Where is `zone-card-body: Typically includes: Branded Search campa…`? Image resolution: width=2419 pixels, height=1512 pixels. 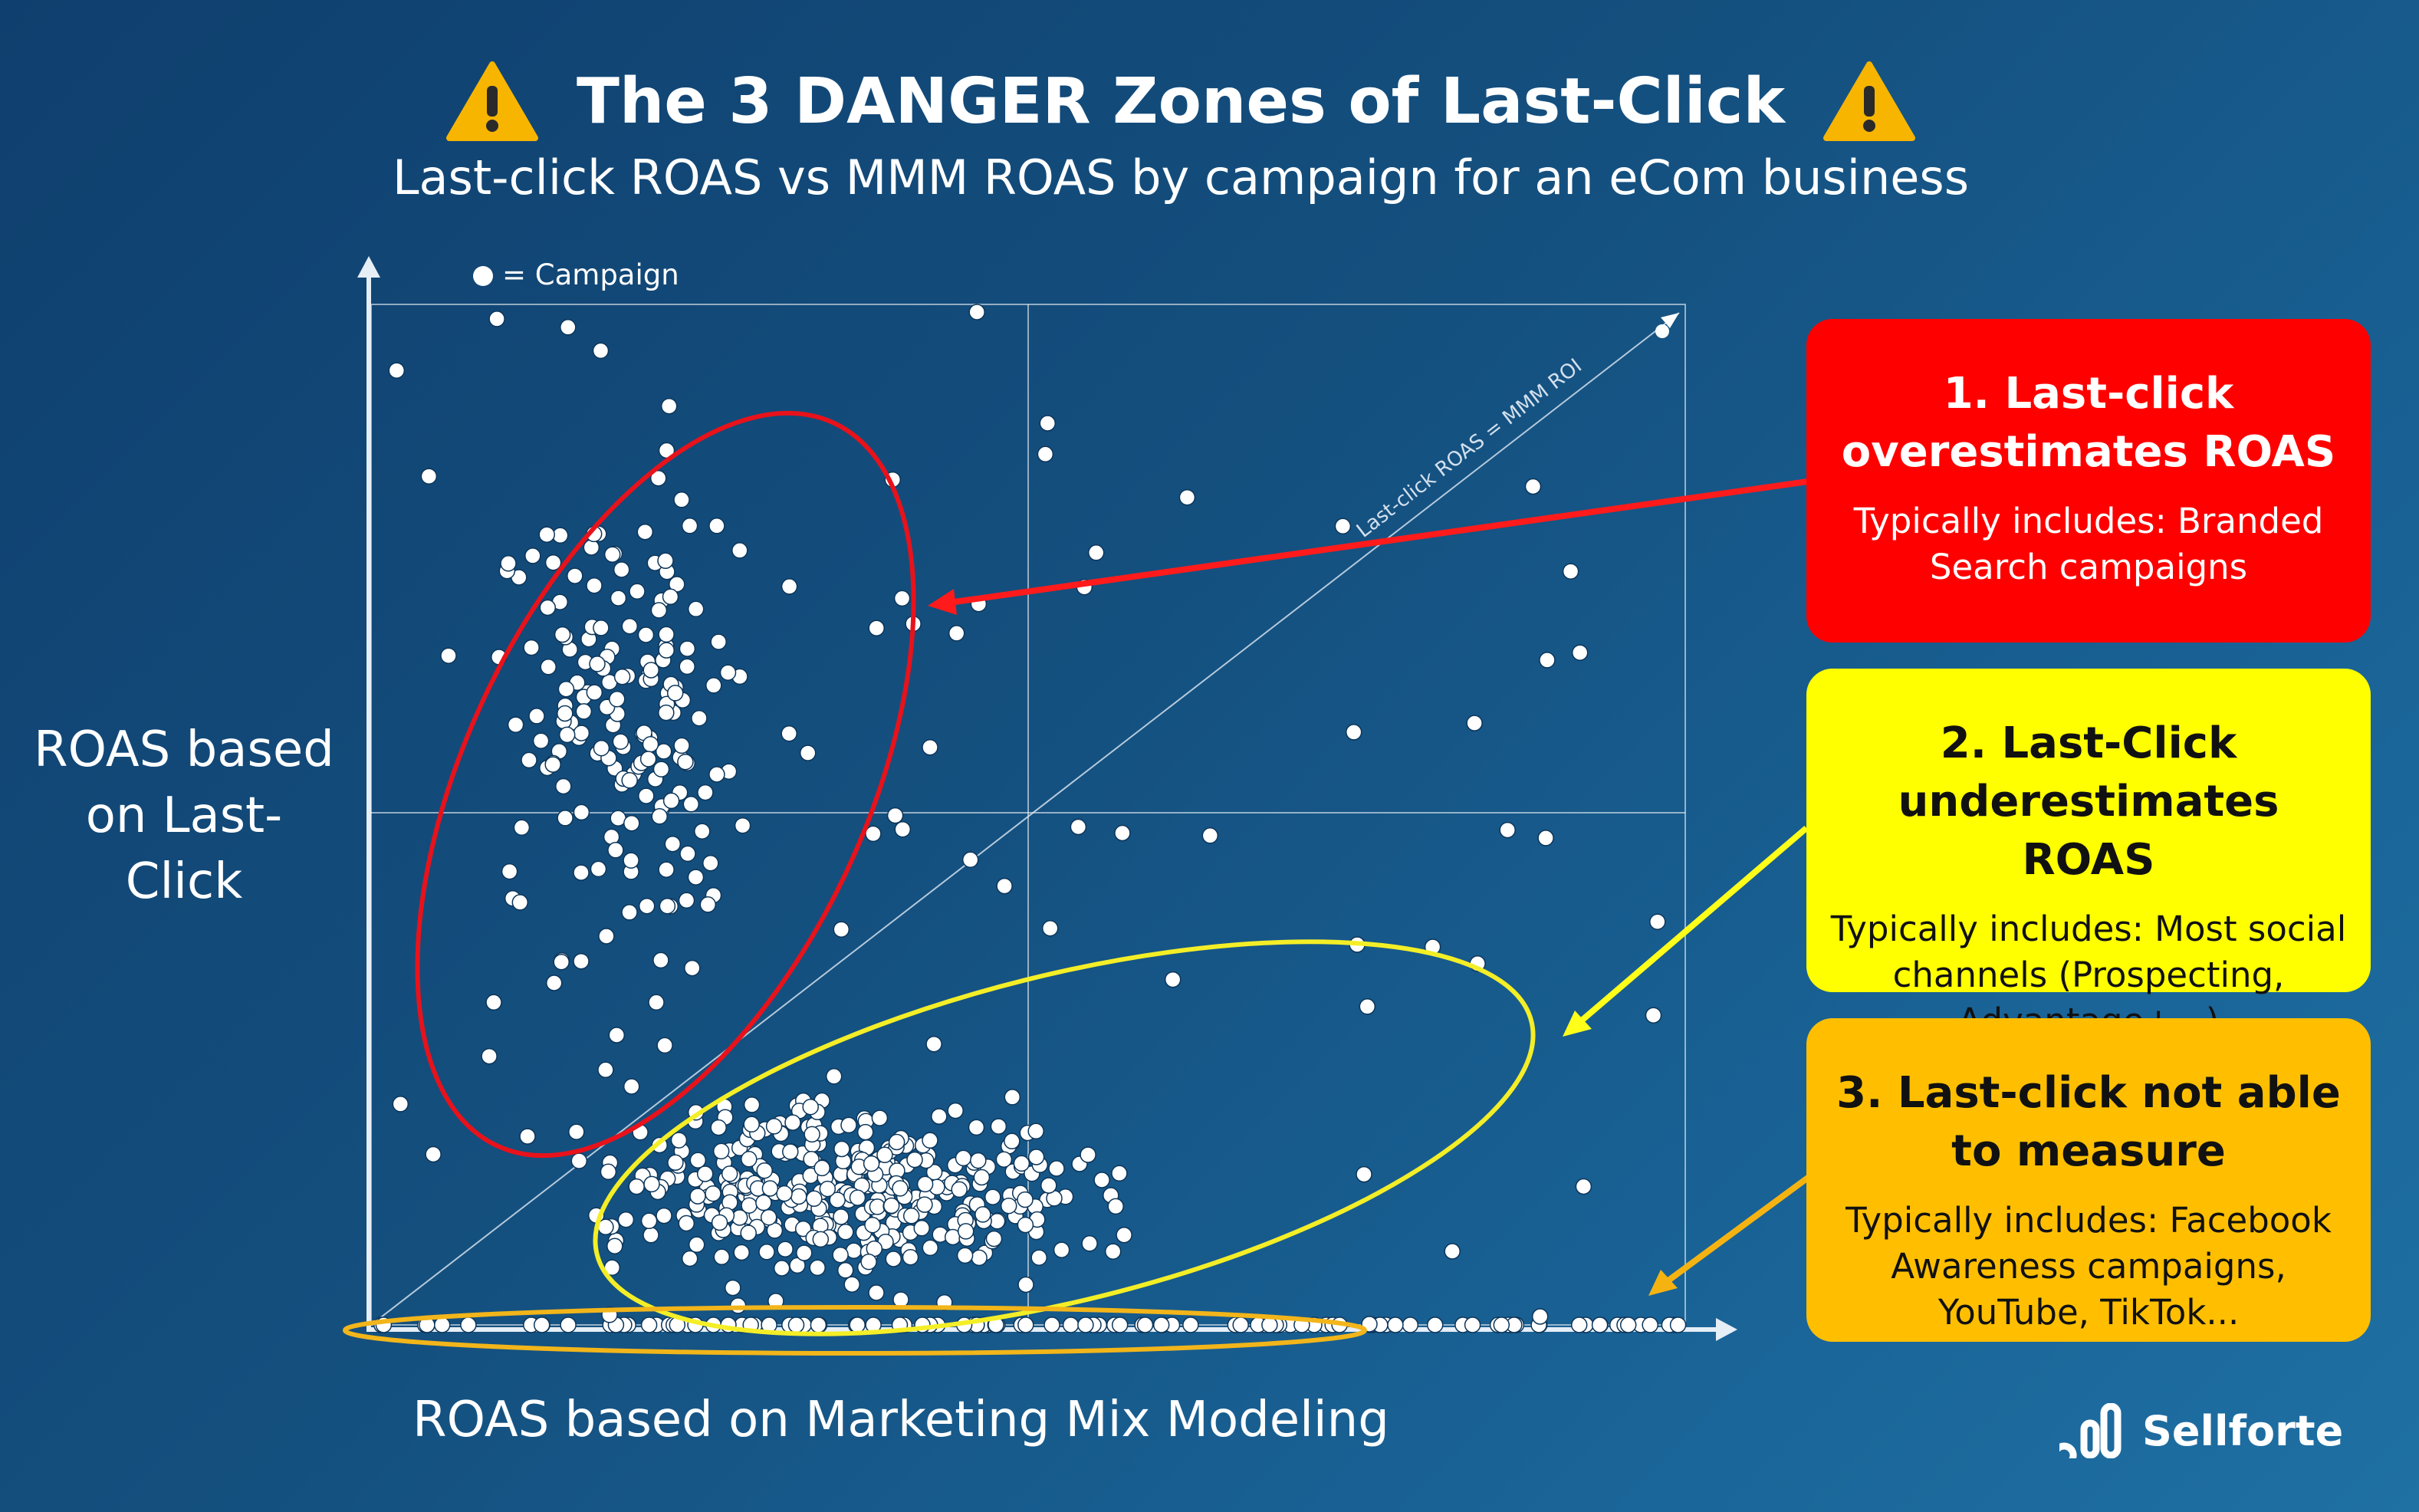
zone-card-body: Typically includes: Branded Search campa… is located at coordinates (2088, 544).